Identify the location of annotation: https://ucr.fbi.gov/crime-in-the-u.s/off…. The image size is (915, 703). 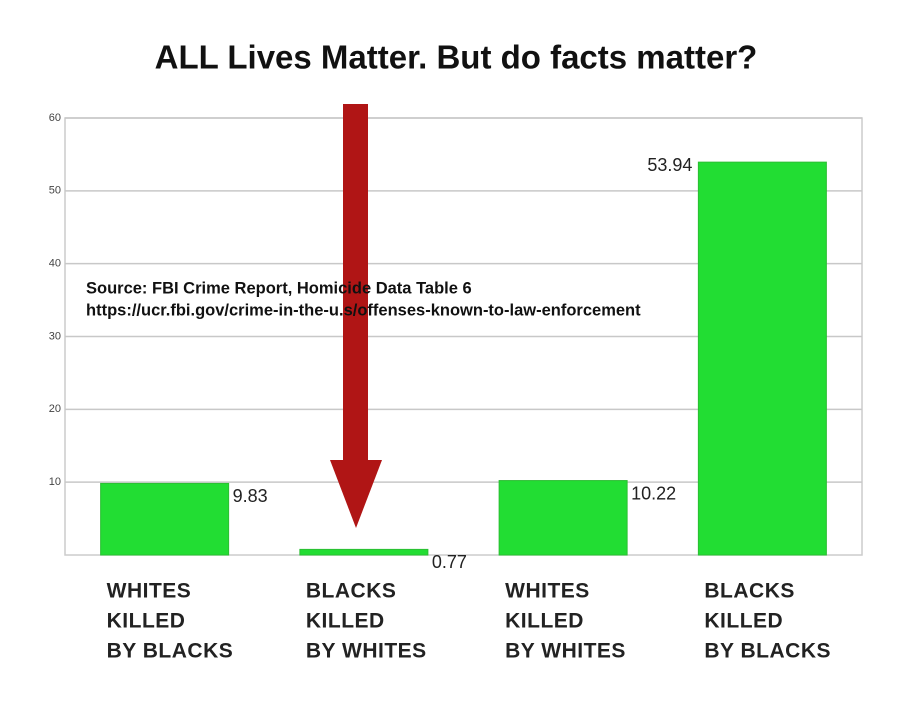
(363, 310).